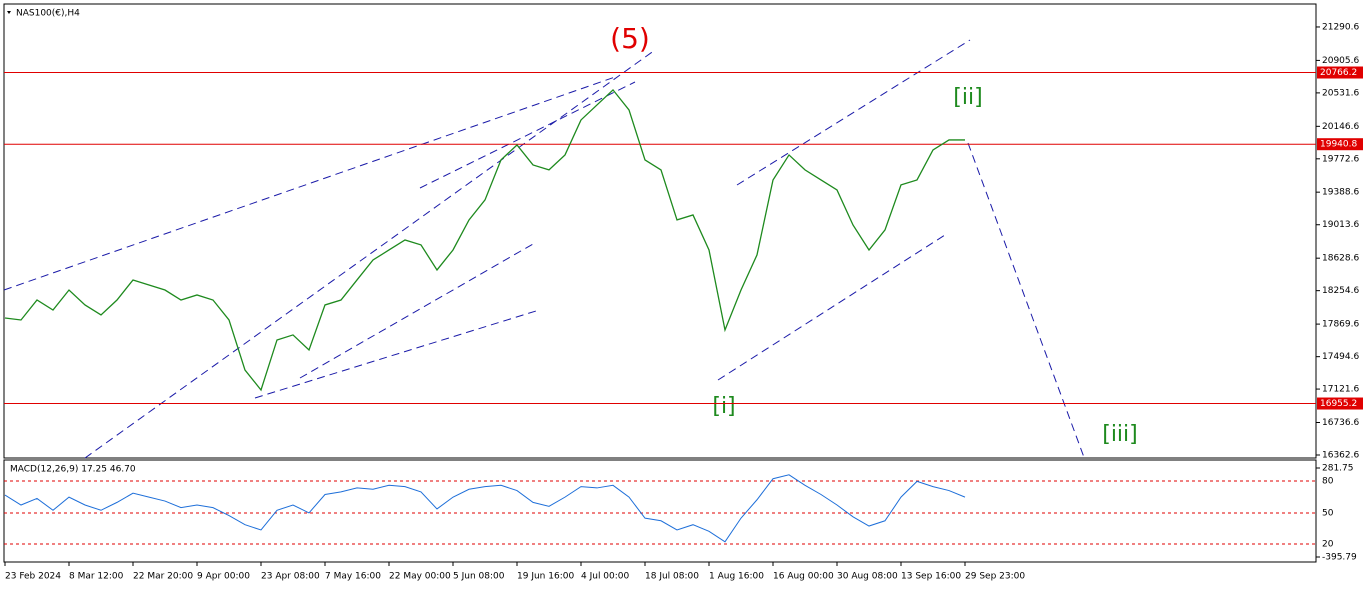 This screenshot has height=592, width=1366. Describe the element at coordinates (1340, 159) in the screenshot. I see `y-tick-label: 19772.6` at that location.